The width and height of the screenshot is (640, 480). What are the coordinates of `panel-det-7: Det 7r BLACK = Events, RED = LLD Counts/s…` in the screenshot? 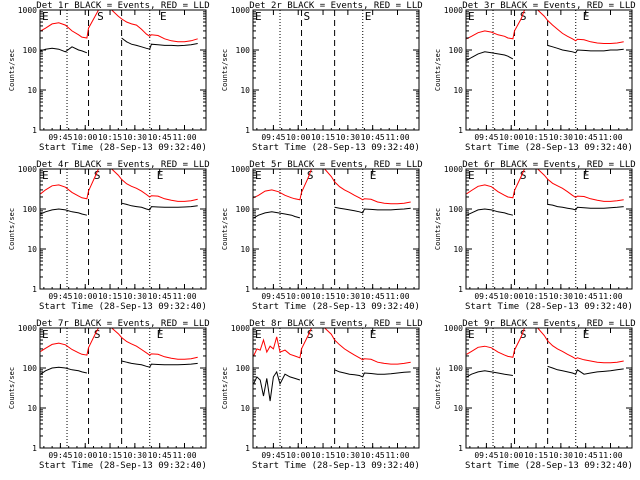 It's located at (109, 395).